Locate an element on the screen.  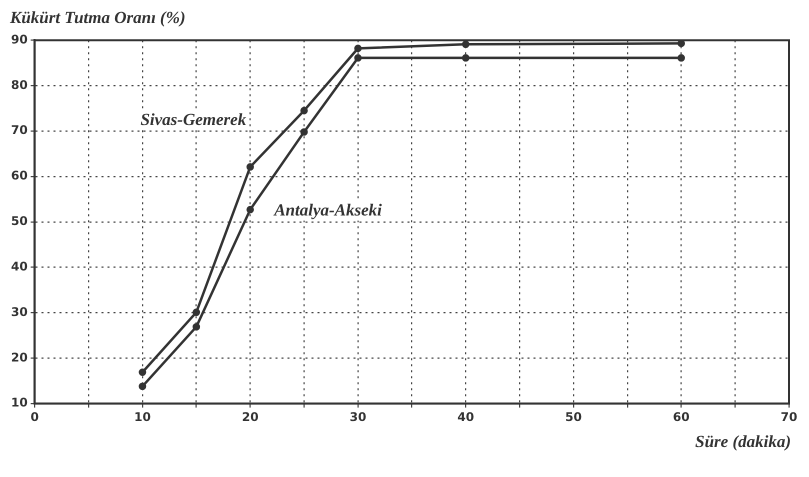
series-label: Antalya-Akseki is located at coordinates (327, 210).